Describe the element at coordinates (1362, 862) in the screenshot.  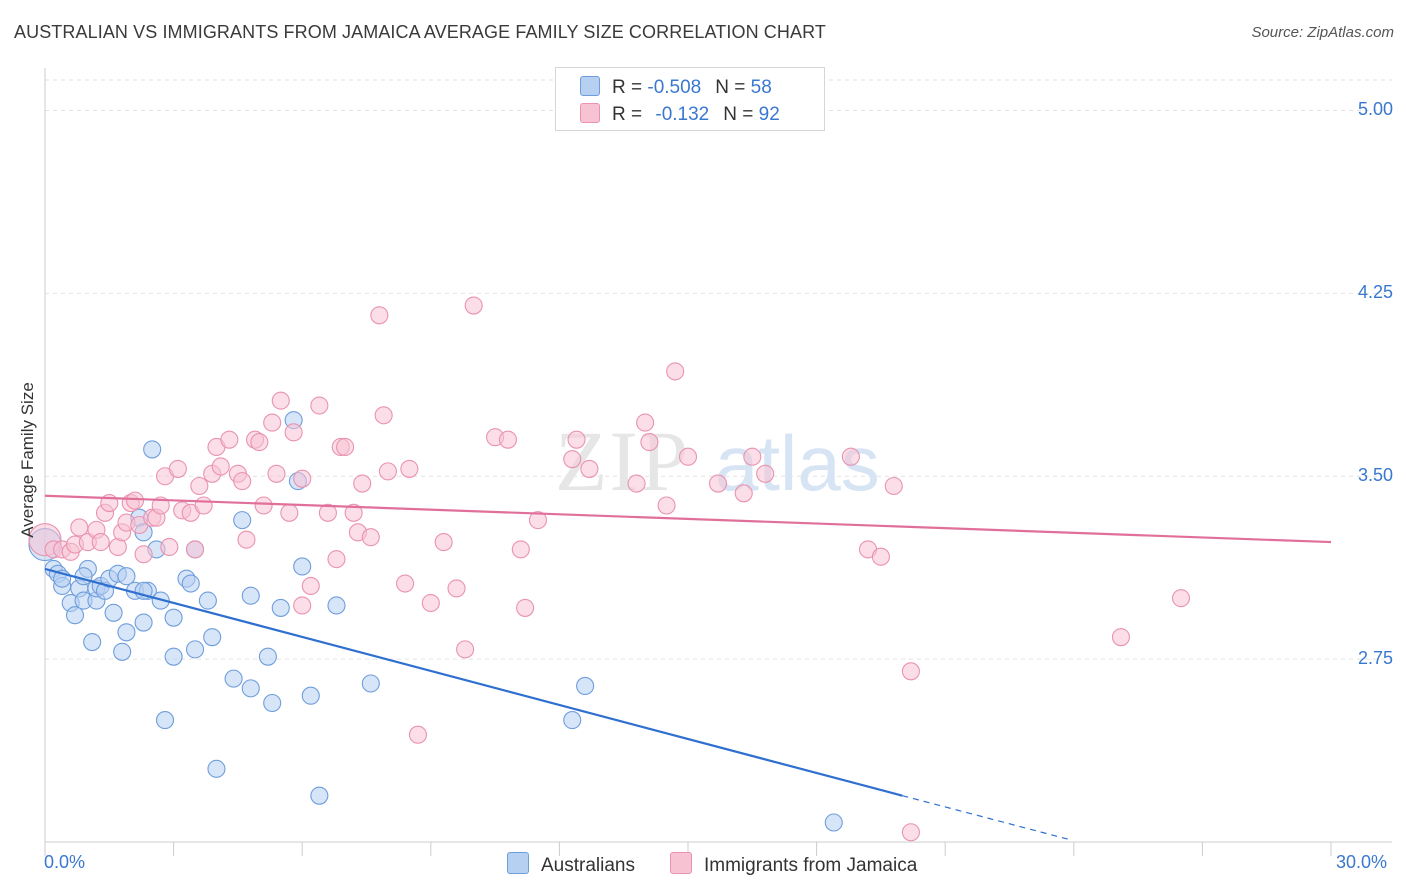
I see `x-tick-label-max: 30.0%` at that location.